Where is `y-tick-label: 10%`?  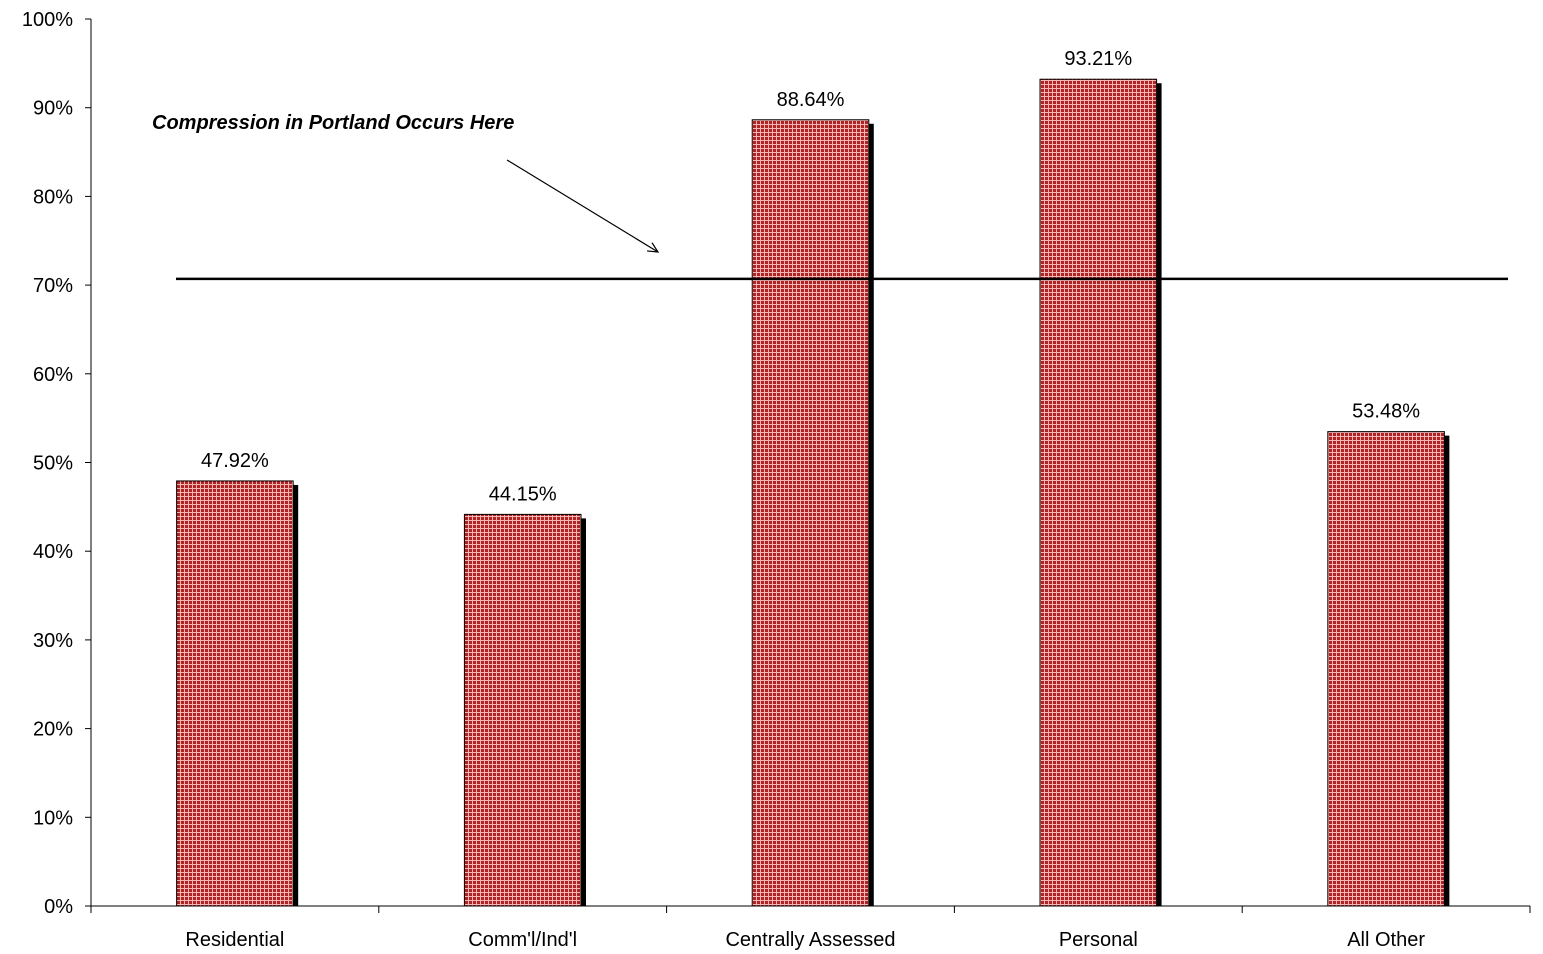
y-tick-label: 10% is located at coordinates (53, 818).